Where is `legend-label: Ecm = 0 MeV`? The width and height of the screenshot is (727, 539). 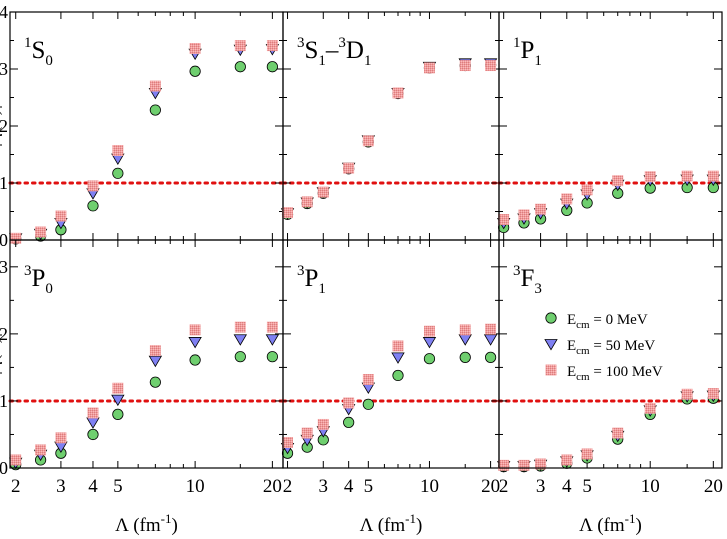
legend-label: Ecm = 0 MeV is located at coordinates (607, 321).